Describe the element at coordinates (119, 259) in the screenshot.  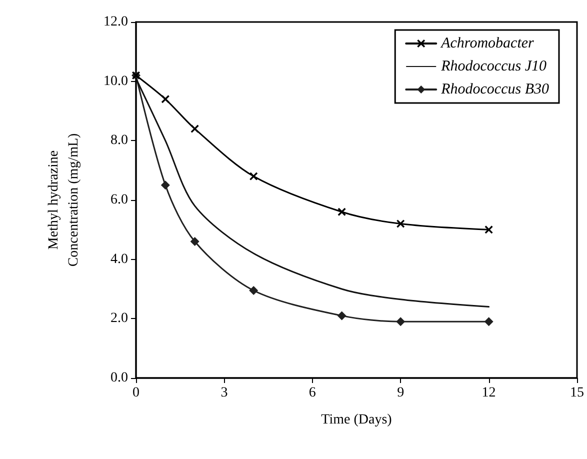
I see `y-tick-label: 4.0` at that location.